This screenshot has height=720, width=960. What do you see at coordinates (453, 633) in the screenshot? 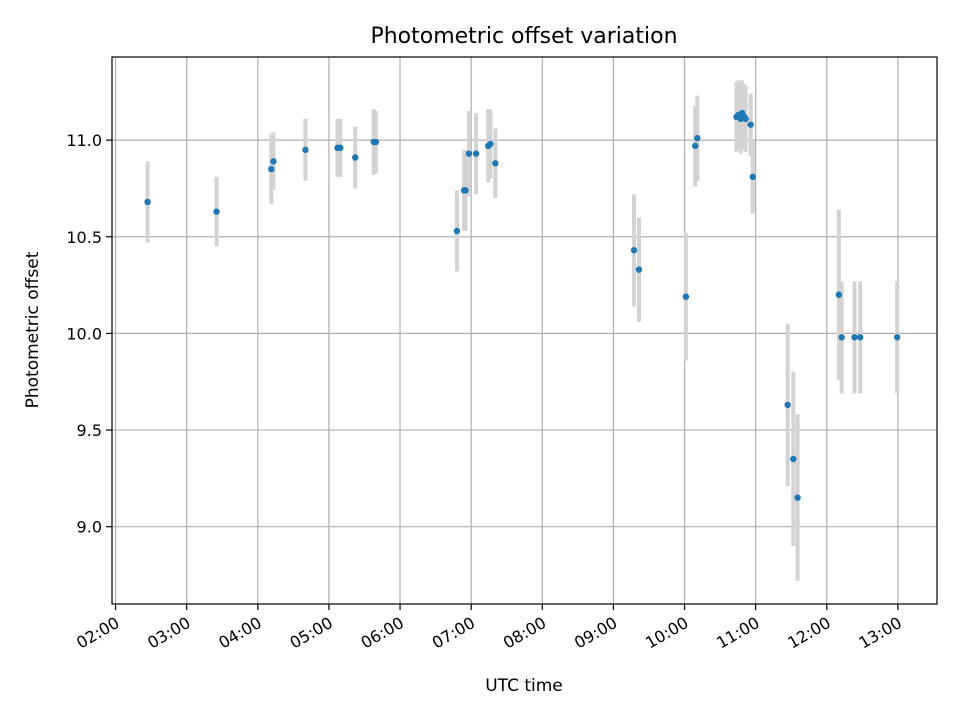
I see `x-tick-label: 07:00` at bounding box center [453, 633].